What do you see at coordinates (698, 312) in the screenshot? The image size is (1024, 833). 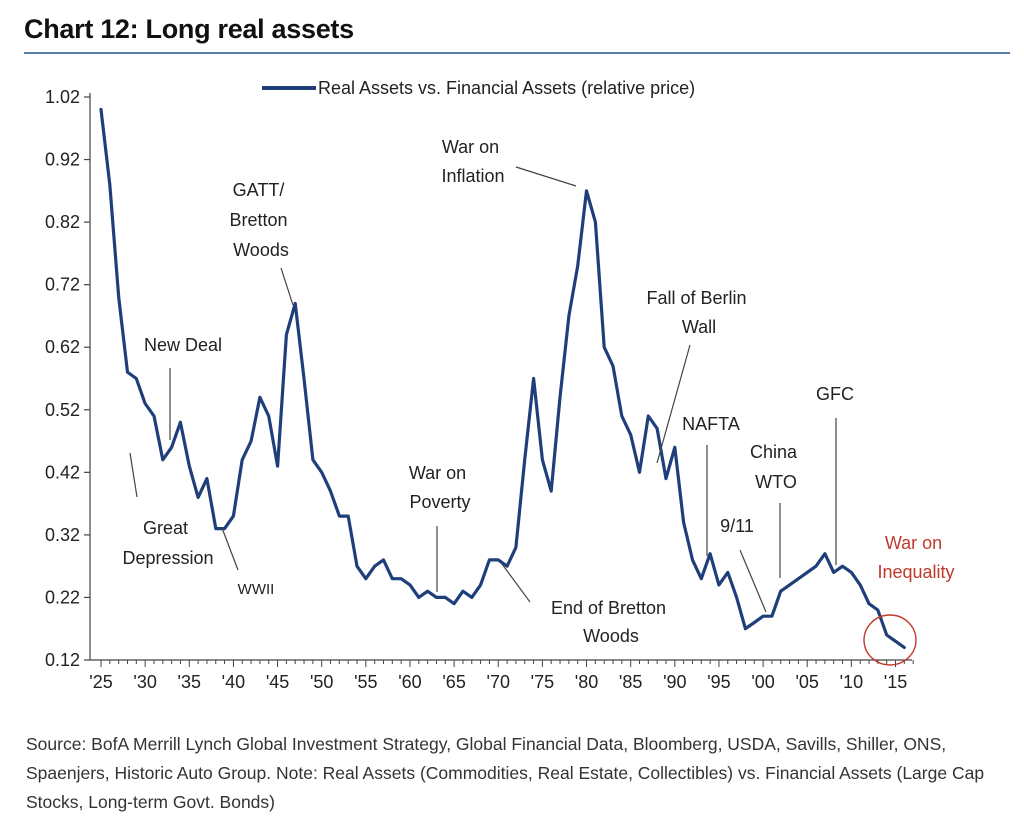 I see `annotation-fall-of-berlin-wall: Fall of Berlin Wall` at bounding box center [698, 312].